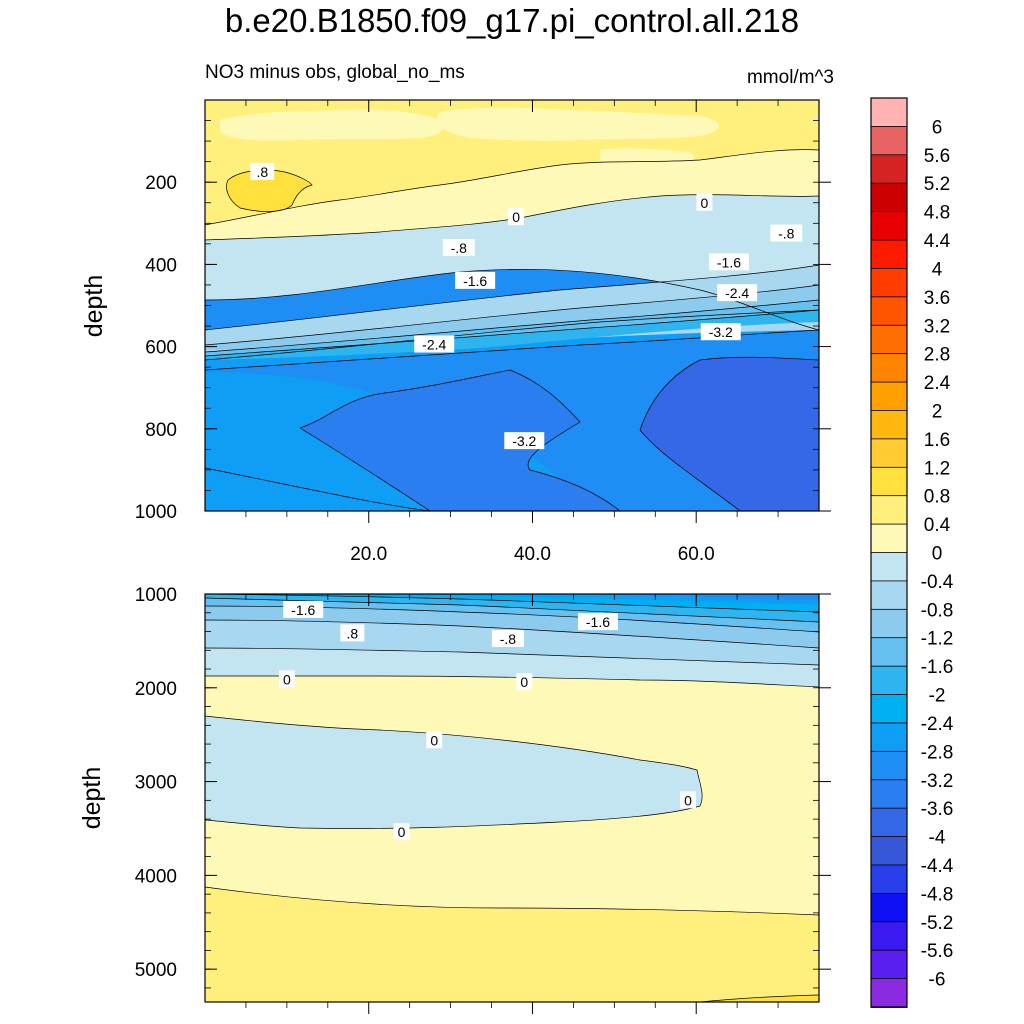 The height and width of the screenshot is (1024, 1024). I want to click on main-title: b.e20.B1850.f09_g17.pi_control.all.218, so click(512, 20).